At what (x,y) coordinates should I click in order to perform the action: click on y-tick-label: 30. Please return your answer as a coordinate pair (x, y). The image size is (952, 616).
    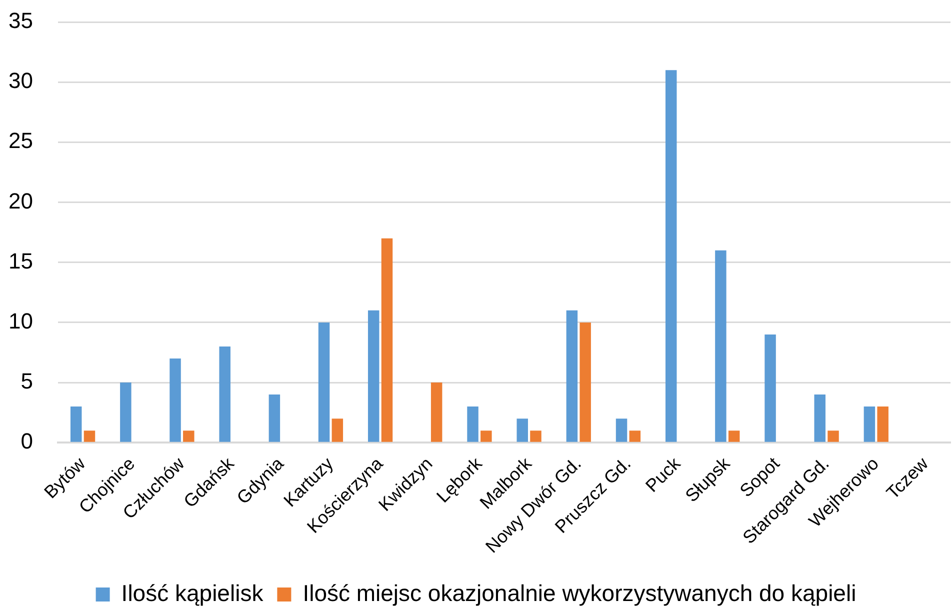
    Looking at the image, I should click on (20, 81).